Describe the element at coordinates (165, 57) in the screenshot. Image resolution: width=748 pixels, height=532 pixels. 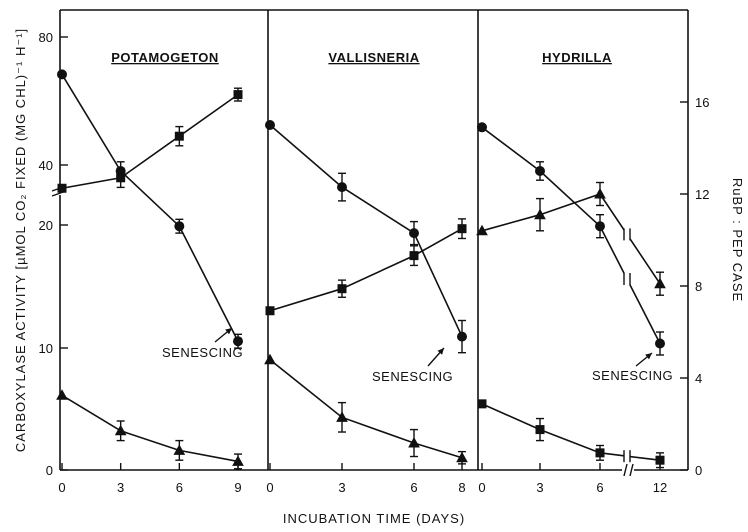
I see `panel-title: POTAMOGETON` at that location.